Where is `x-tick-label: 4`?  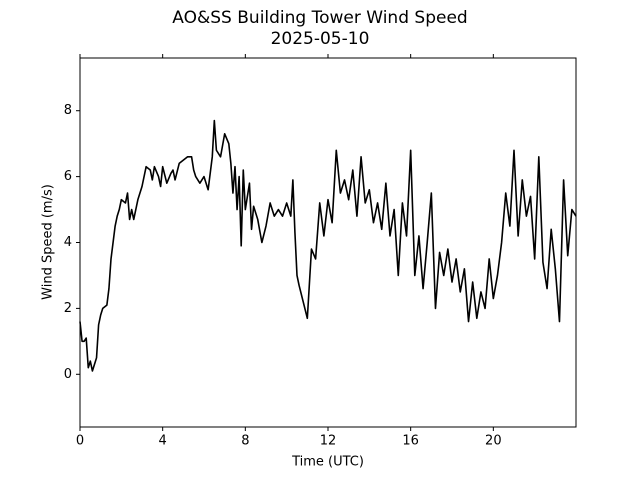 x-tick-label: 4 is located at coordinates (163, 441).